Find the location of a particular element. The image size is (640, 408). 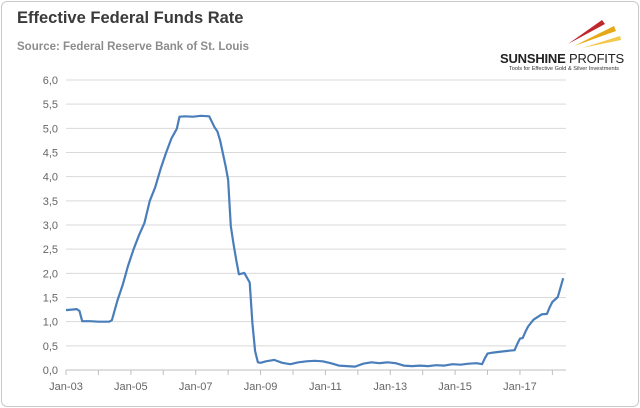

x-tick-label: Jan-13 is located at coordinates (390, 387).